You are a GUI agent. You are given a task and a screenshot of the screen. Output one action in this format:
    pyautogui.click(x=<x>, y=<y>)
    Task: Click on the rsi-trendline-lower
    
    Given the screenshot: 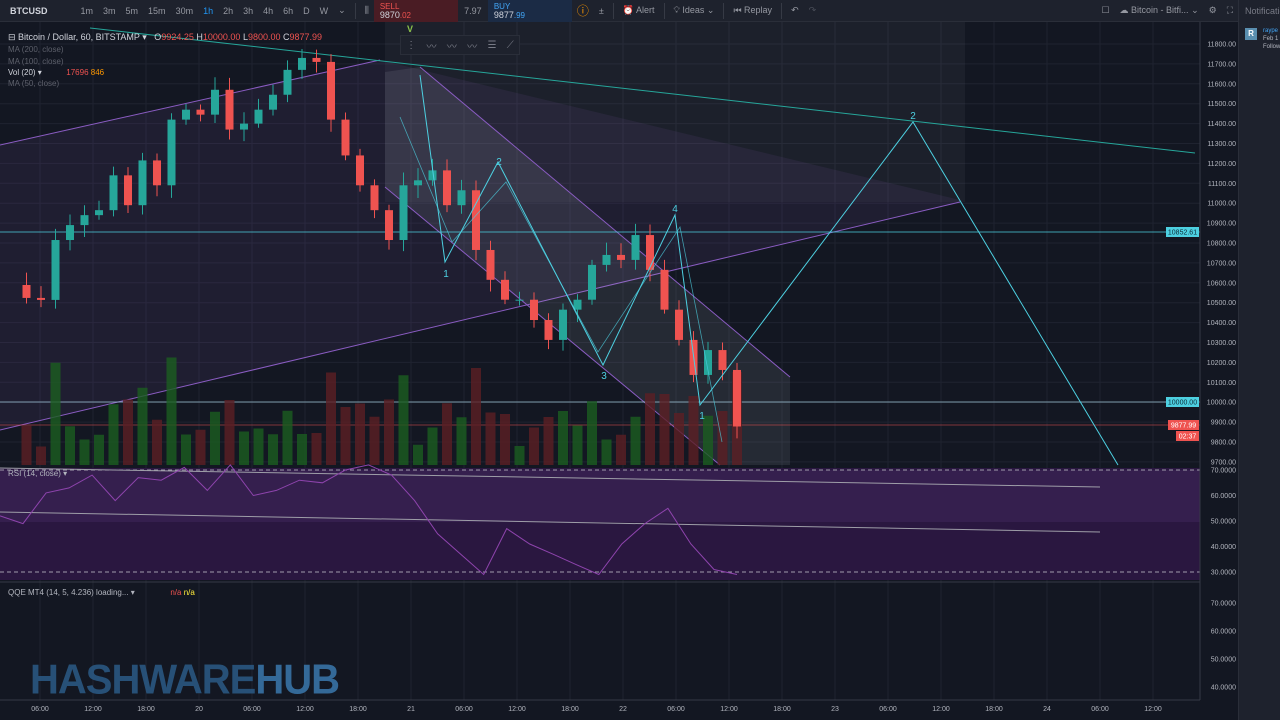 What is the action you would take?
    pyautogui.click(x=550, y=522)
    